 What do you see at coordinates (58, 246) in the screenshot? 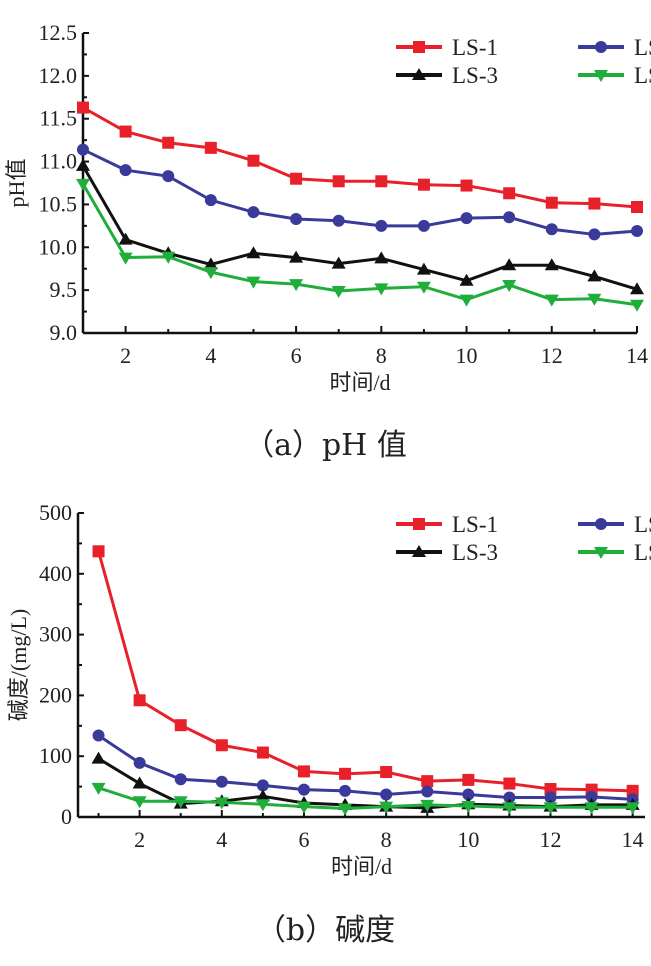
I see `y-tick-label: 10.0` at bounding box center [58, 246].